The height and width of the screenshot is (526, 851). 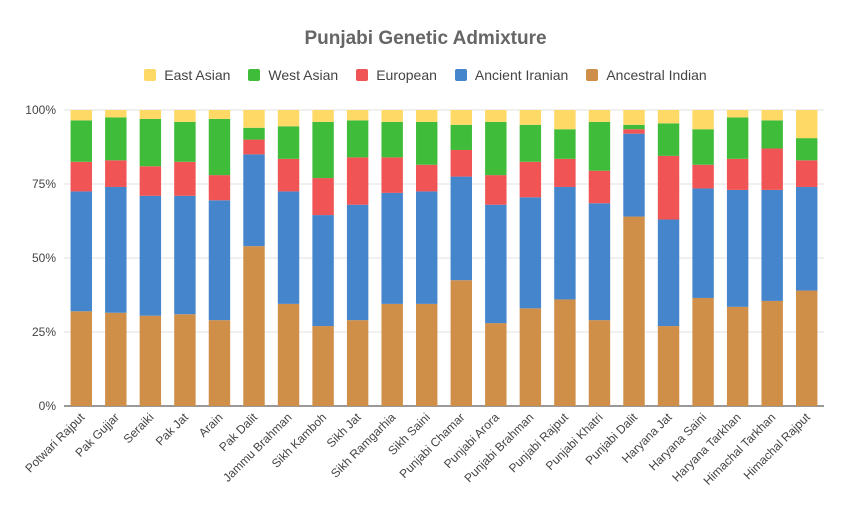 I want to click on bar-pak-jat-west-asian, so click(x=185, y=141).